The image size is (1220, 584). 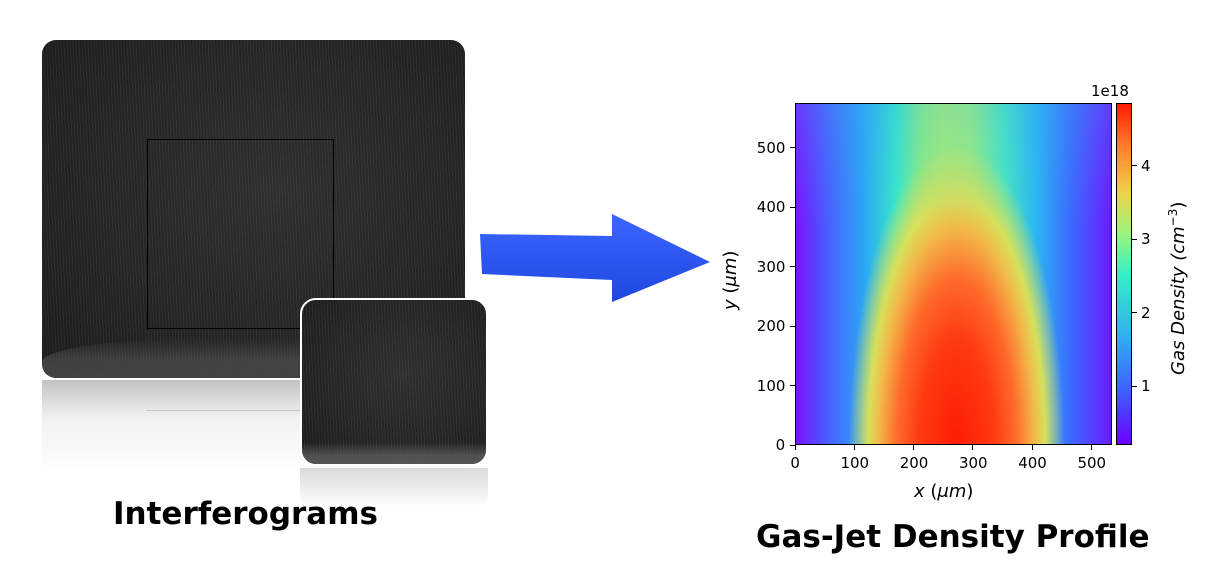 I want to click on y-tick-label: 100, so click(x=771, y=385).